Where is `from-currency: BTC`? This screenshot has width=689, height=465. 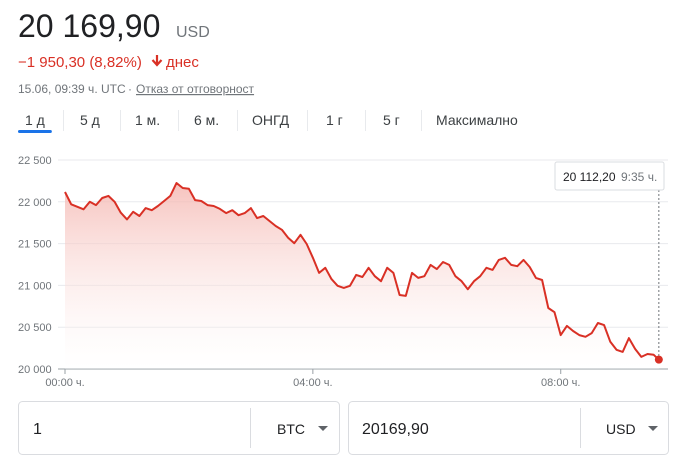
from-currency: BTC is located at coordinates (291, 429).